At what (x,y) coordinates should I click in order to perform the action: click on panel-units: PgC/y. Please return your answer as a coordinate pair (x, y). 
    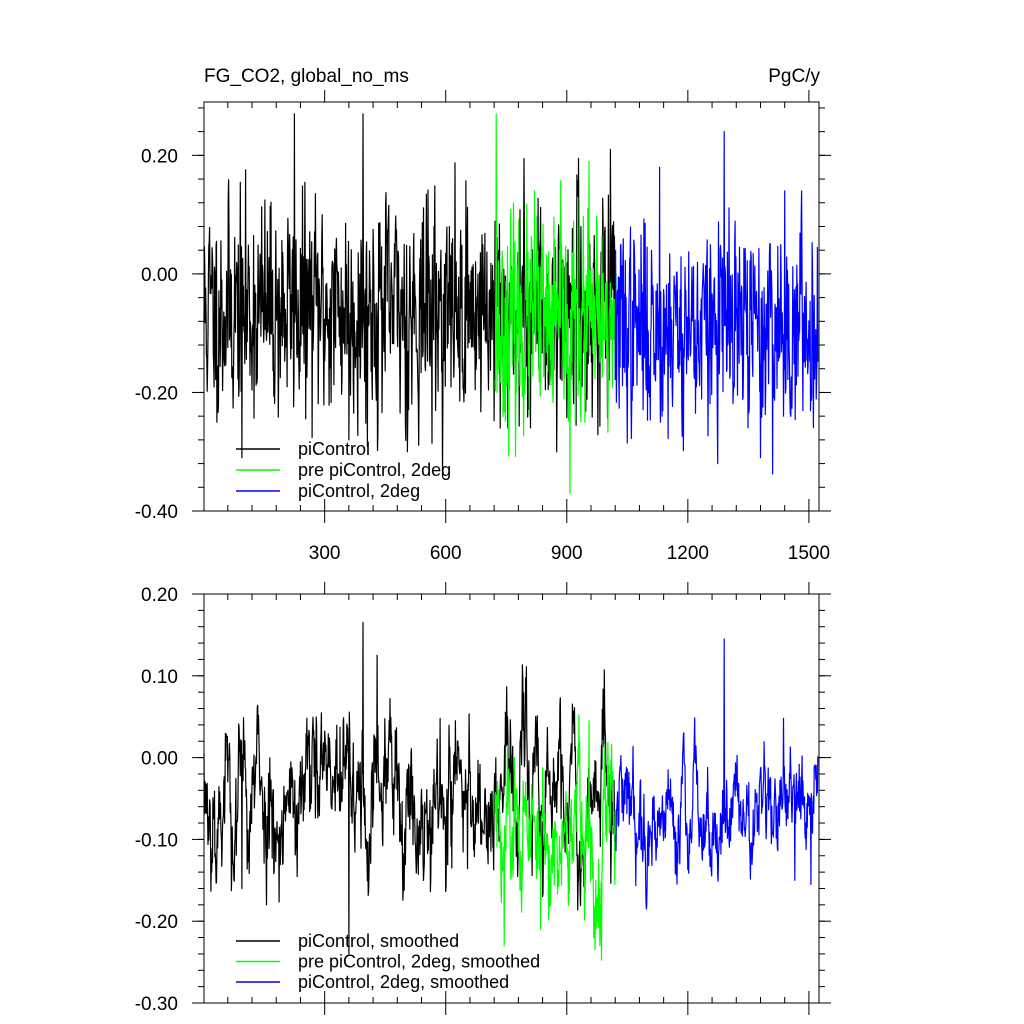
    Looking at the image, I should click on (794, 76).